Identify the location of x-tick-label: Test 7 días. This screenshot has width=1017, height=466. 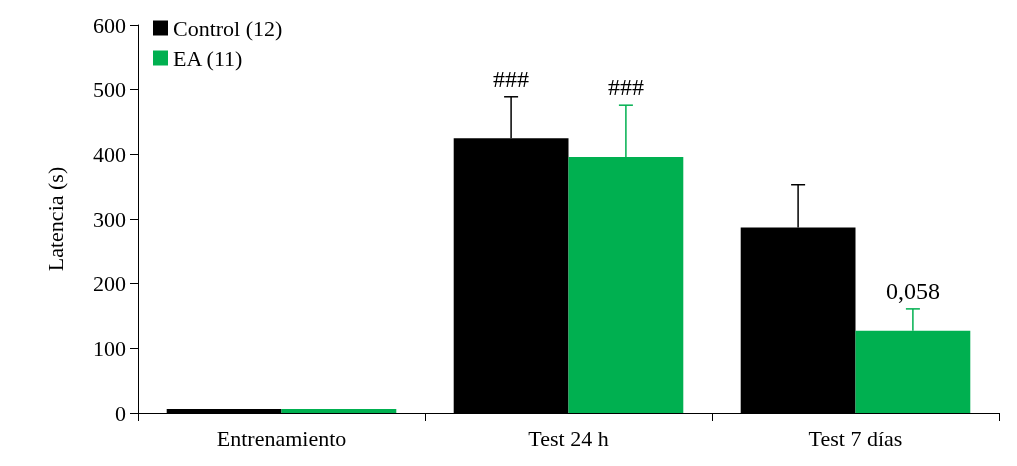
(855, 438).